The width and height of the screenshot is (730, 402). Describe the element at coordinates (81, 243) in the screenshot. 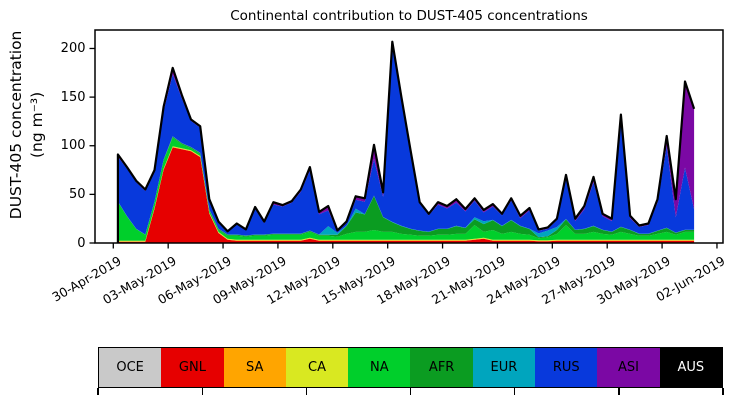

I see `y-tick-label: 0` at that location.